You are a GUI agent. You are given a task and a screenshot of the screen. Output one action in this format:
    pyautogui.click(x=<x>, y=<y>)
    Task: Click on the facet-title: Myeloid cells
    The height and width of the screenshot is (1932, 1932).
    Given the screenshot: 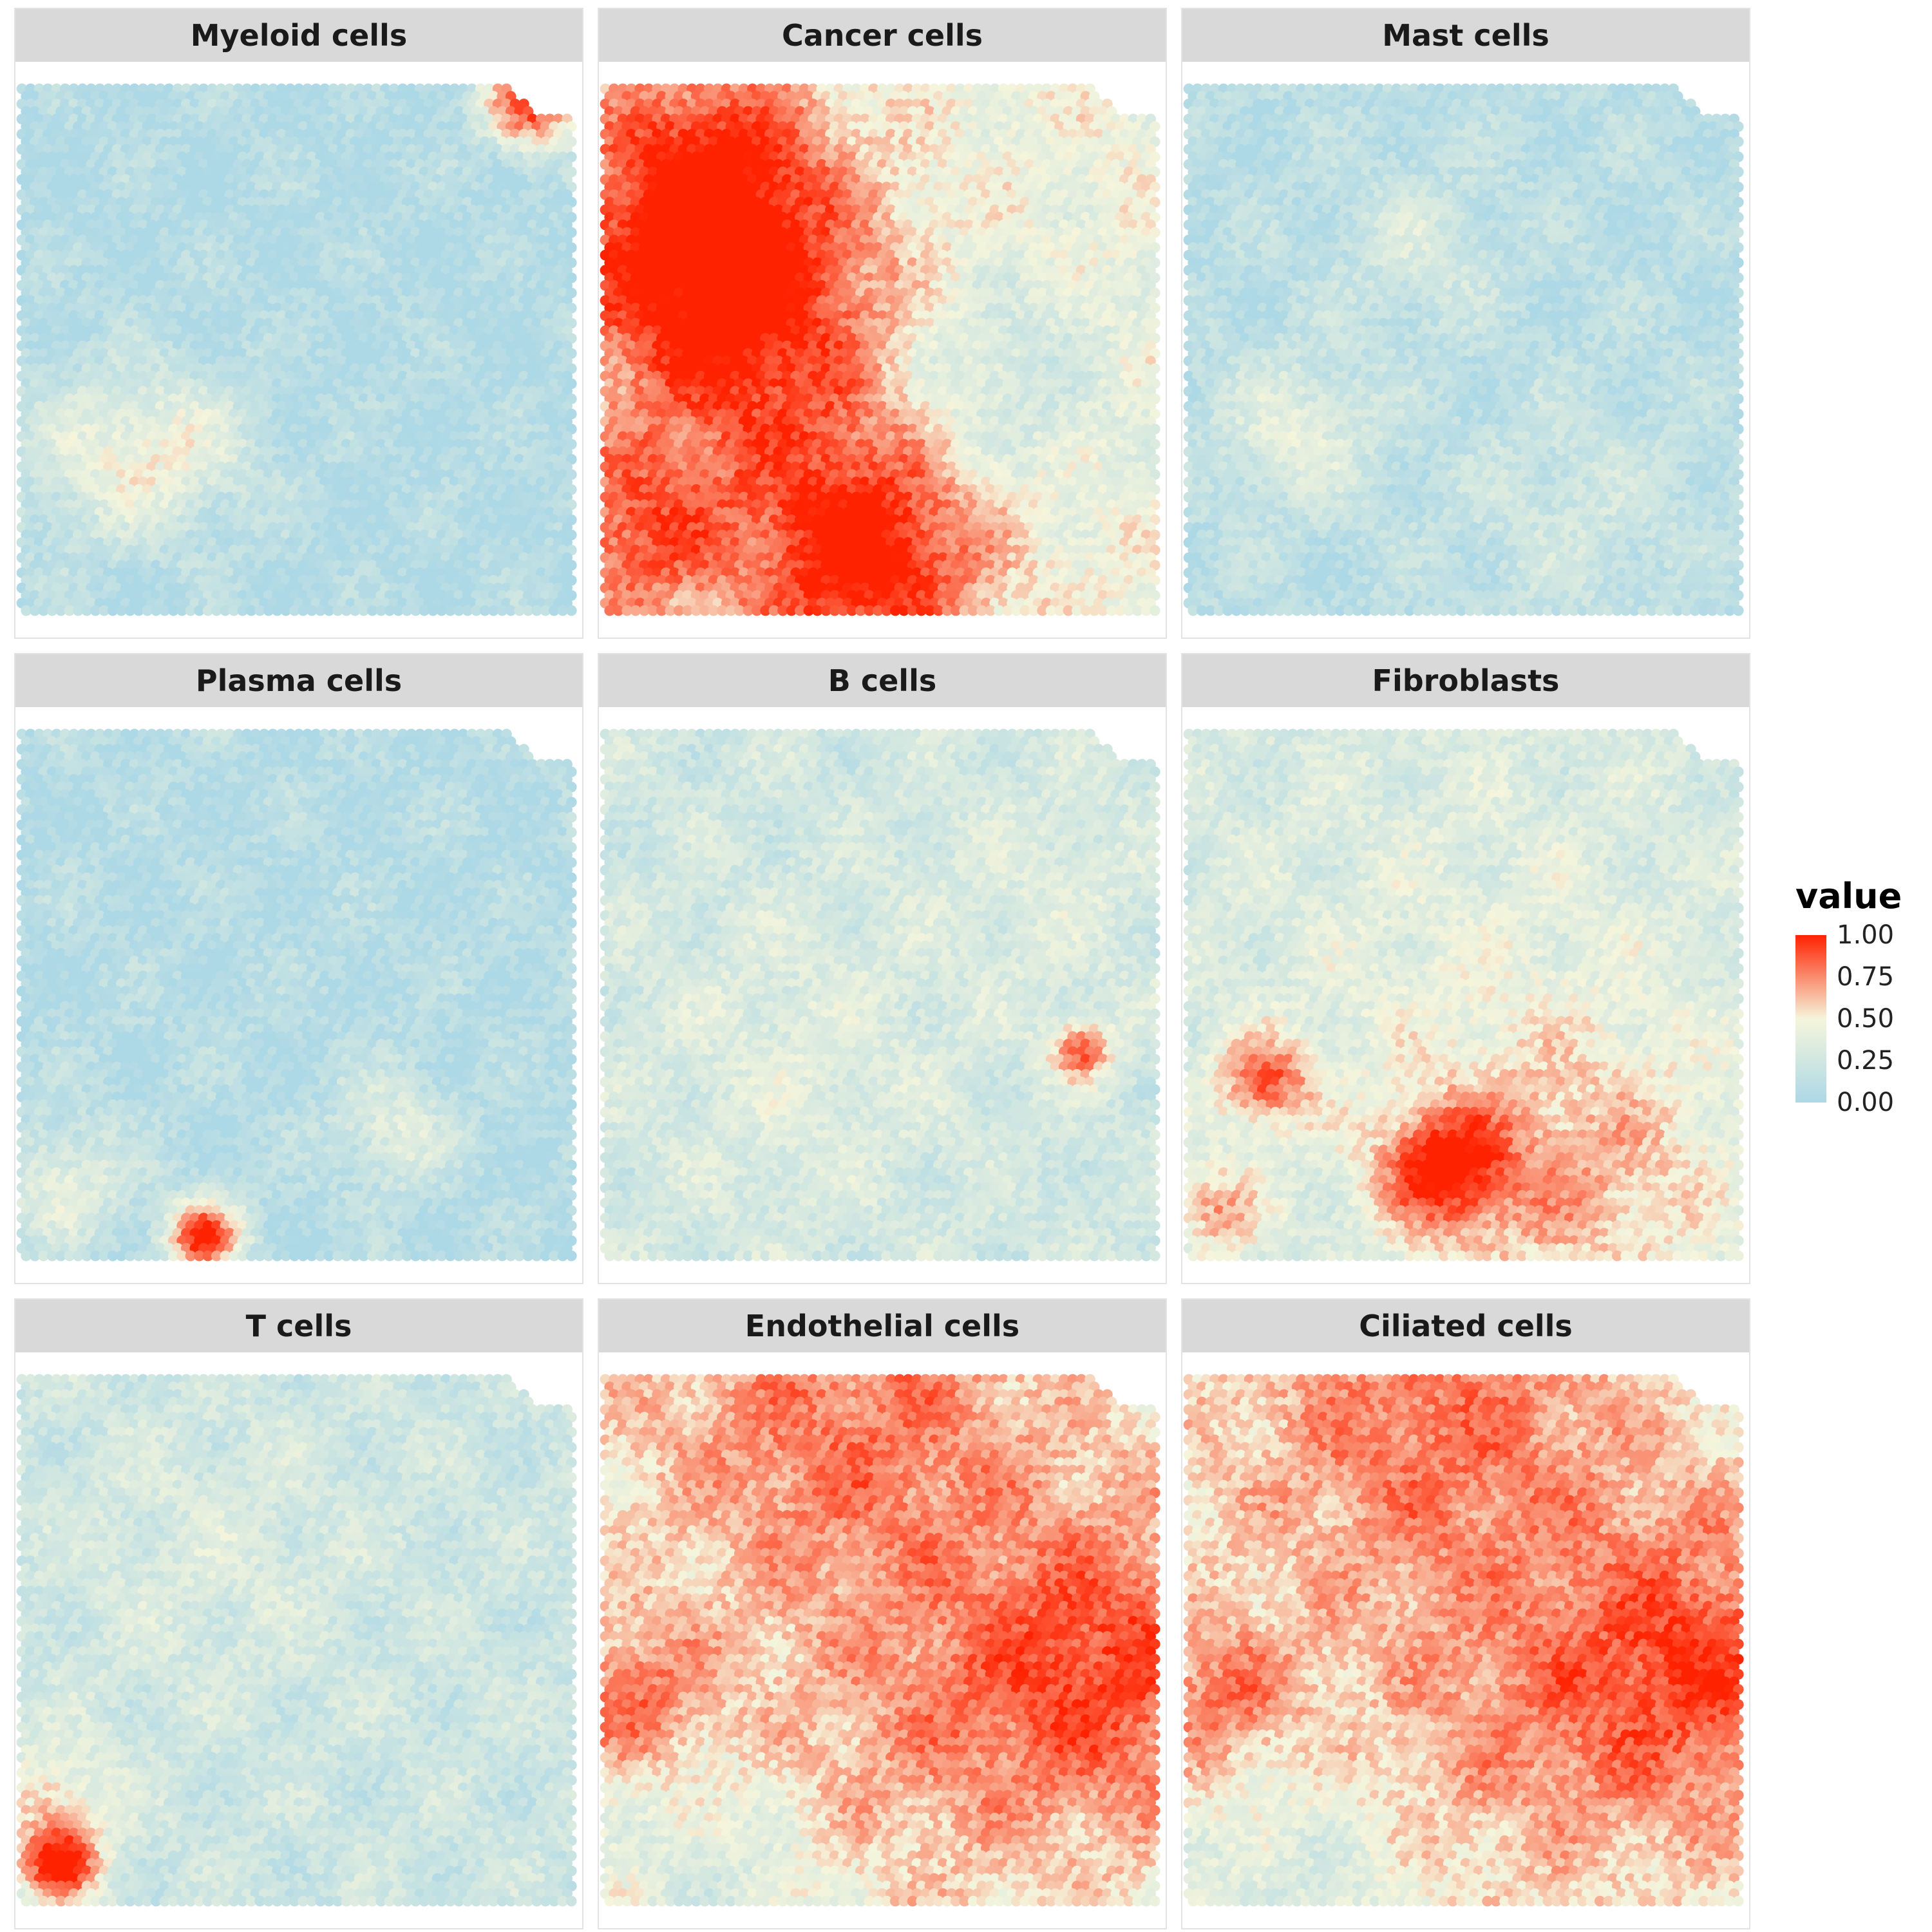 What is the action you would take?
    pyautogui.click(x=299, y=36)
    